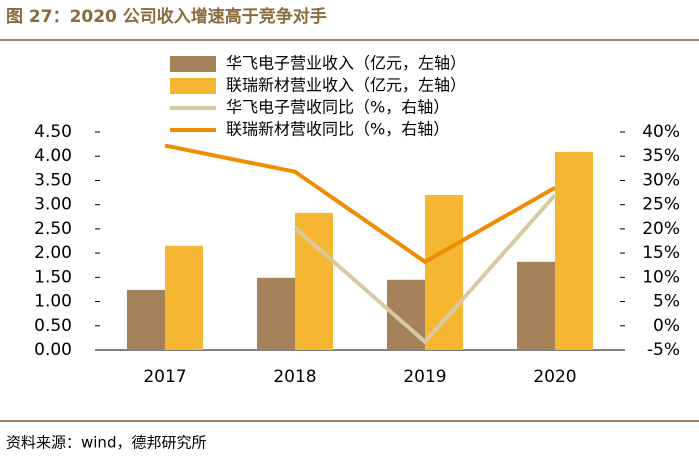 This screenshot has width=699, height=464. What do you see at coordinates (53, 326) in the screenshot?
I see `y-tick-label: 0.50` at bounding box center [53, 326].